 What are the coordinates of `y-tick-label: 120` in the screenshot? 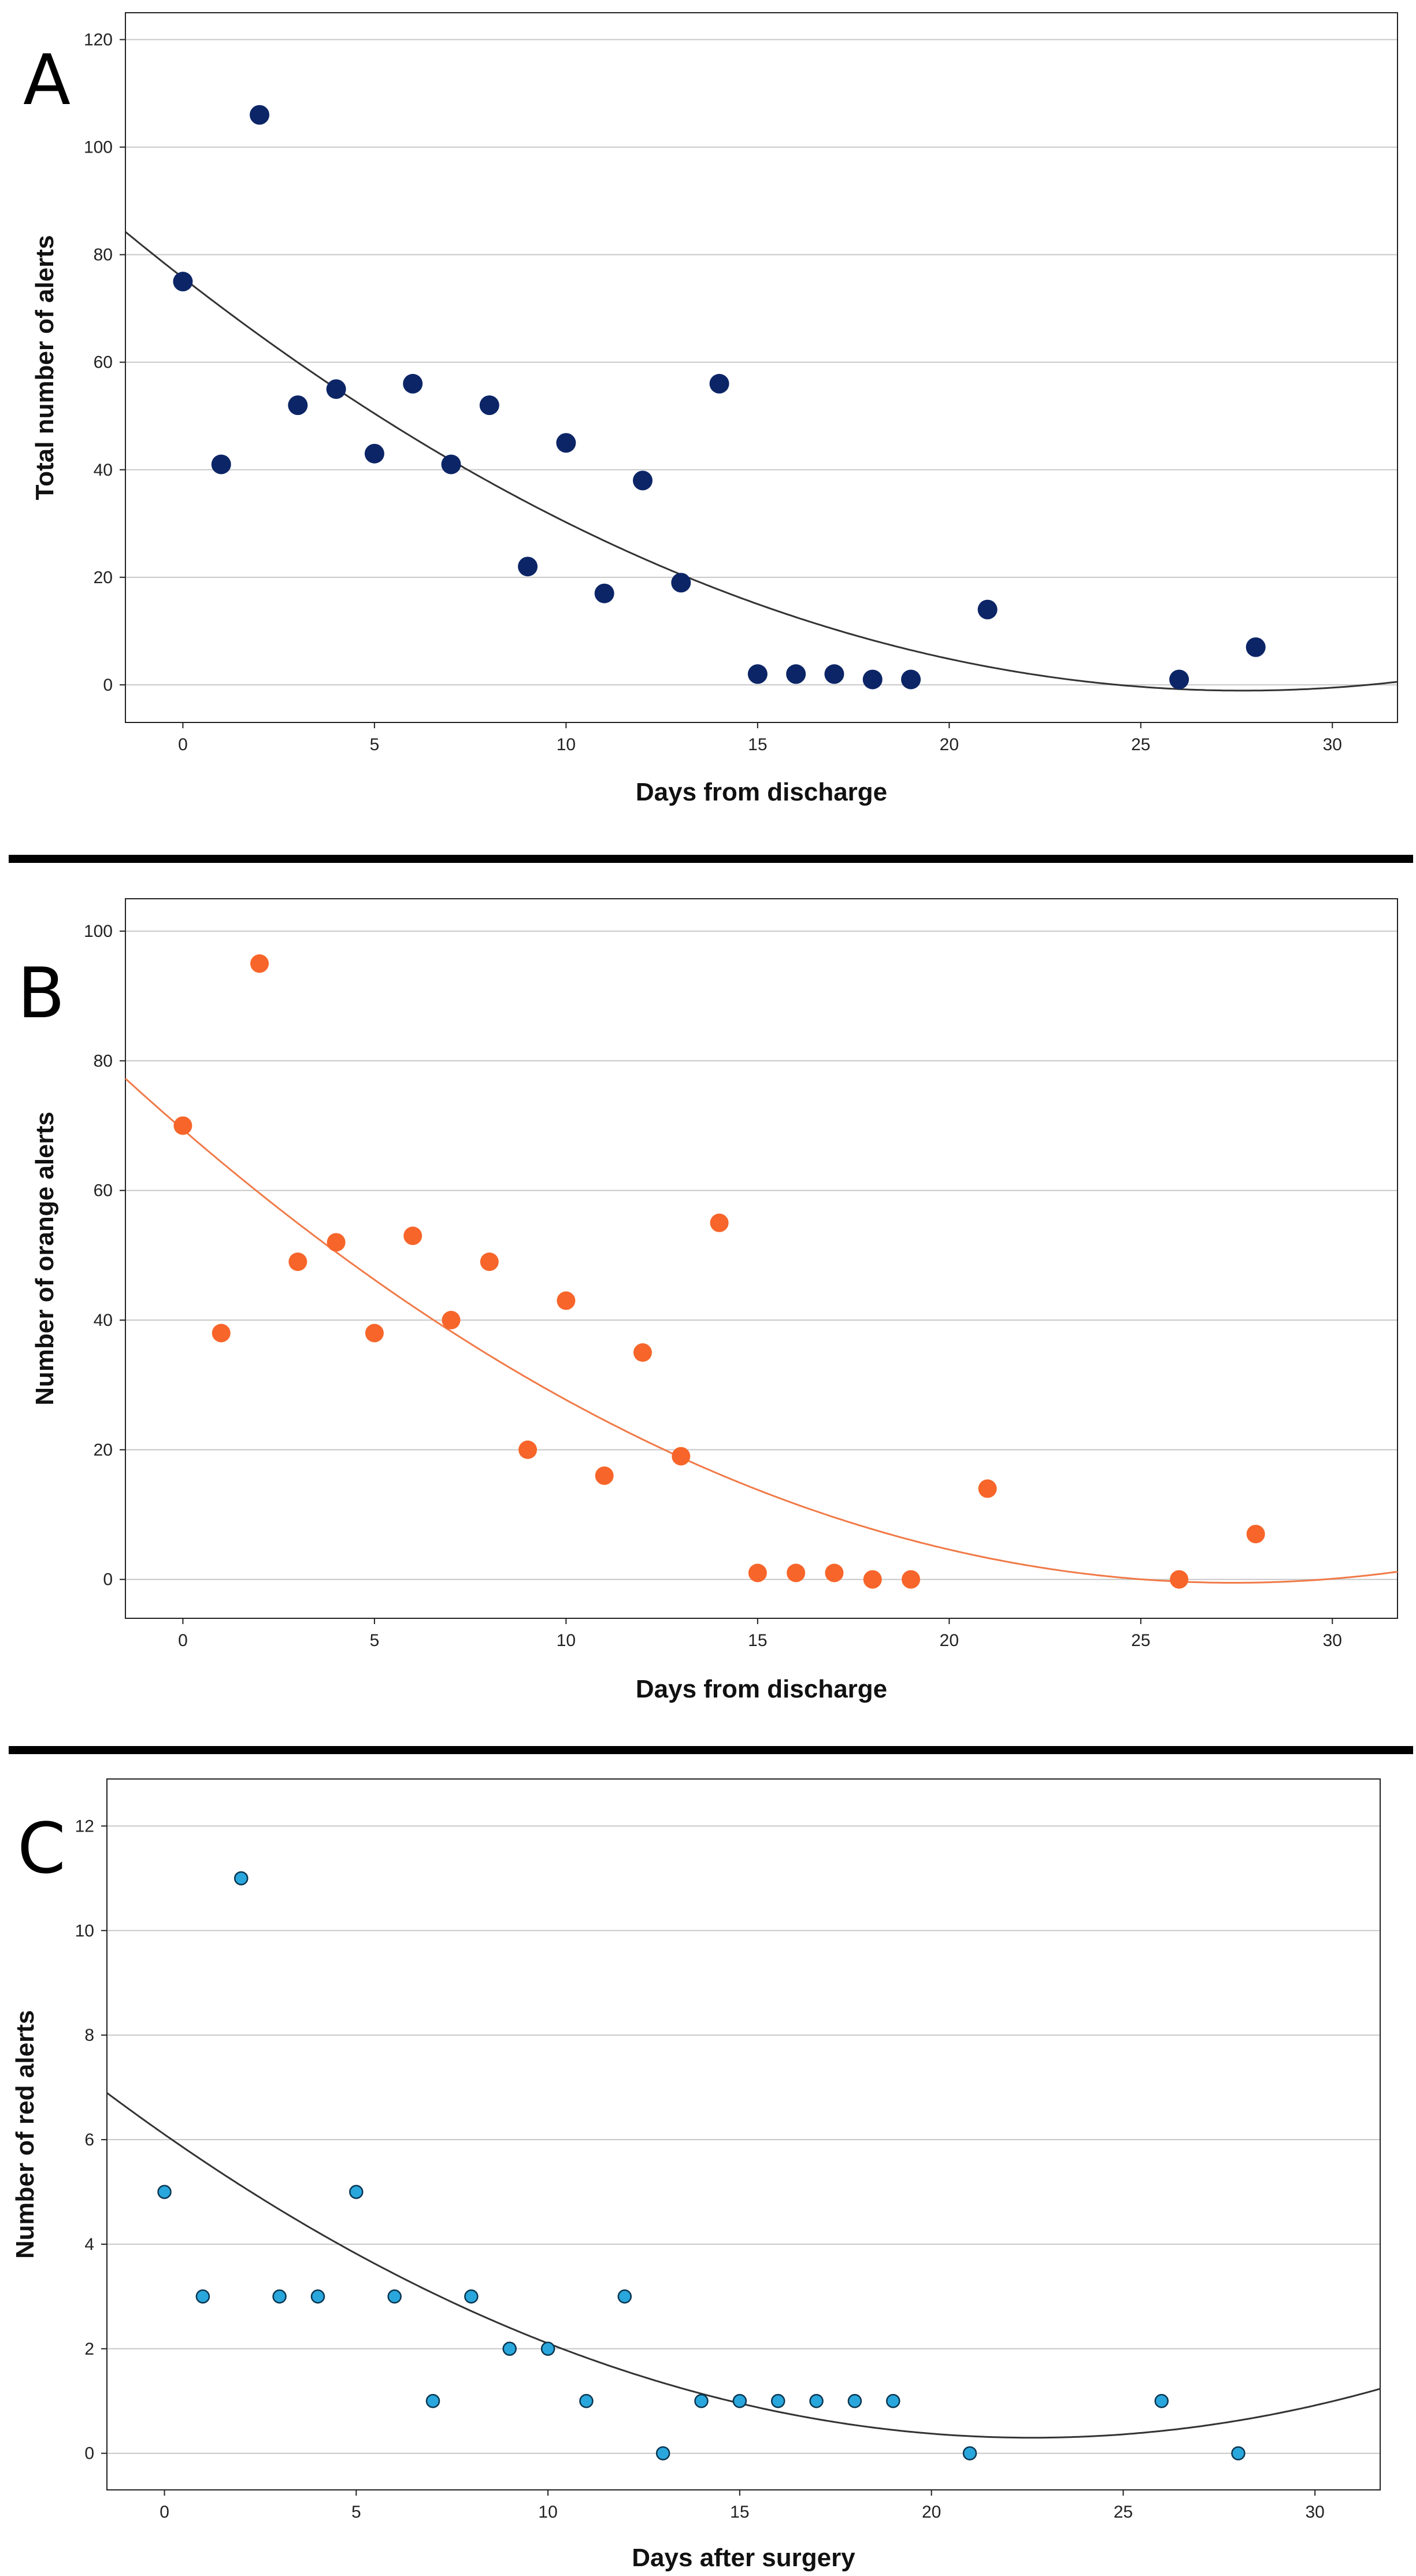 It's located at (98, 40).